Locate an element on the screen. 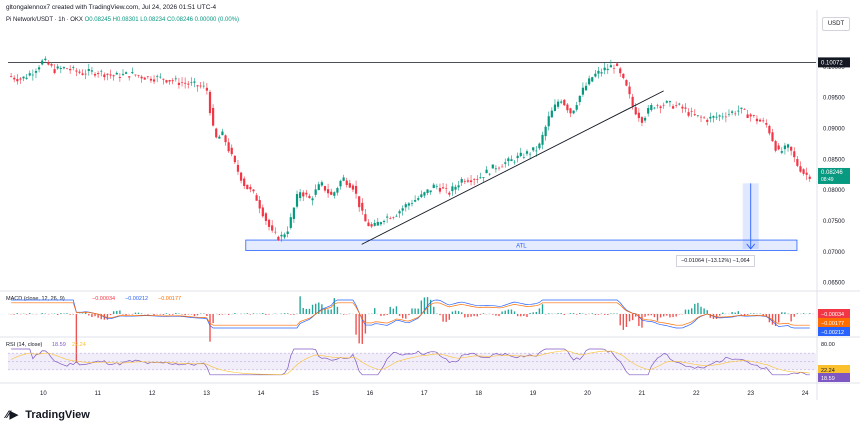 The width and height of the screenshot is (860, 429). macd-axis-tag is located at coordinates (834, 322).